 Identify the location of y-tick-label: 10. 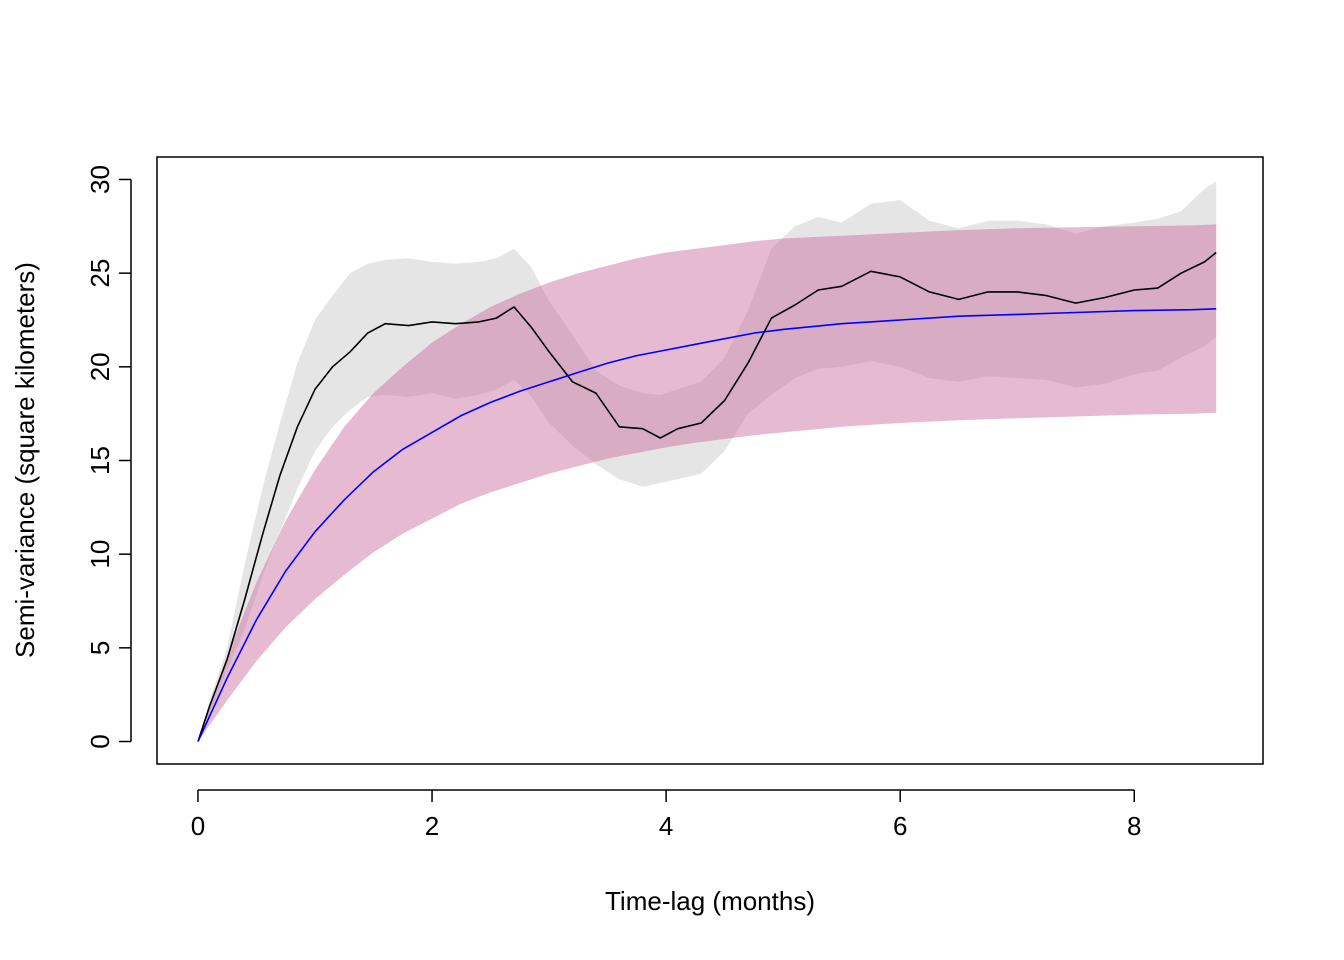
(100, 554).